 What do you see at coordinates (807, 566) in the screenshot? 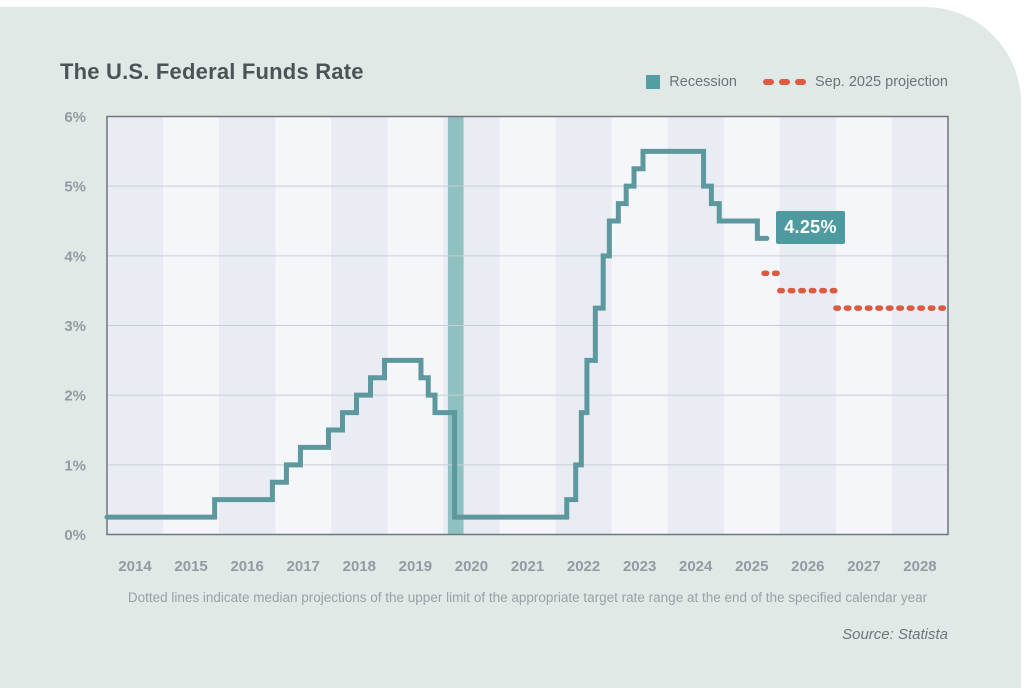
I see `x-tick-label: 2026` at bounding box center [807, 566].